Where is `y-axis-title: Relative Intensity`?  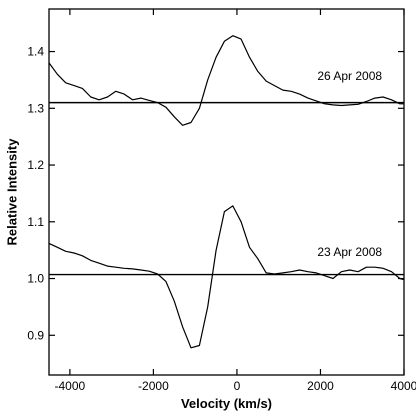
y-axis-title: Relative Intensity is located at coordinates (11, 192).